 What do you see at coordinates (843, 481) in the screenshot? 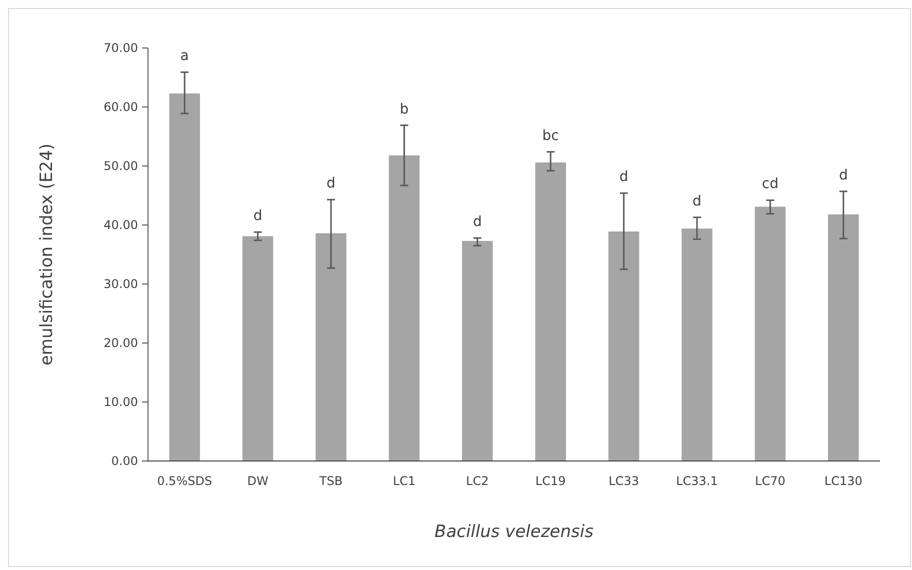
I see `x-tick-label: LC130` at bounding box center [843, 481].